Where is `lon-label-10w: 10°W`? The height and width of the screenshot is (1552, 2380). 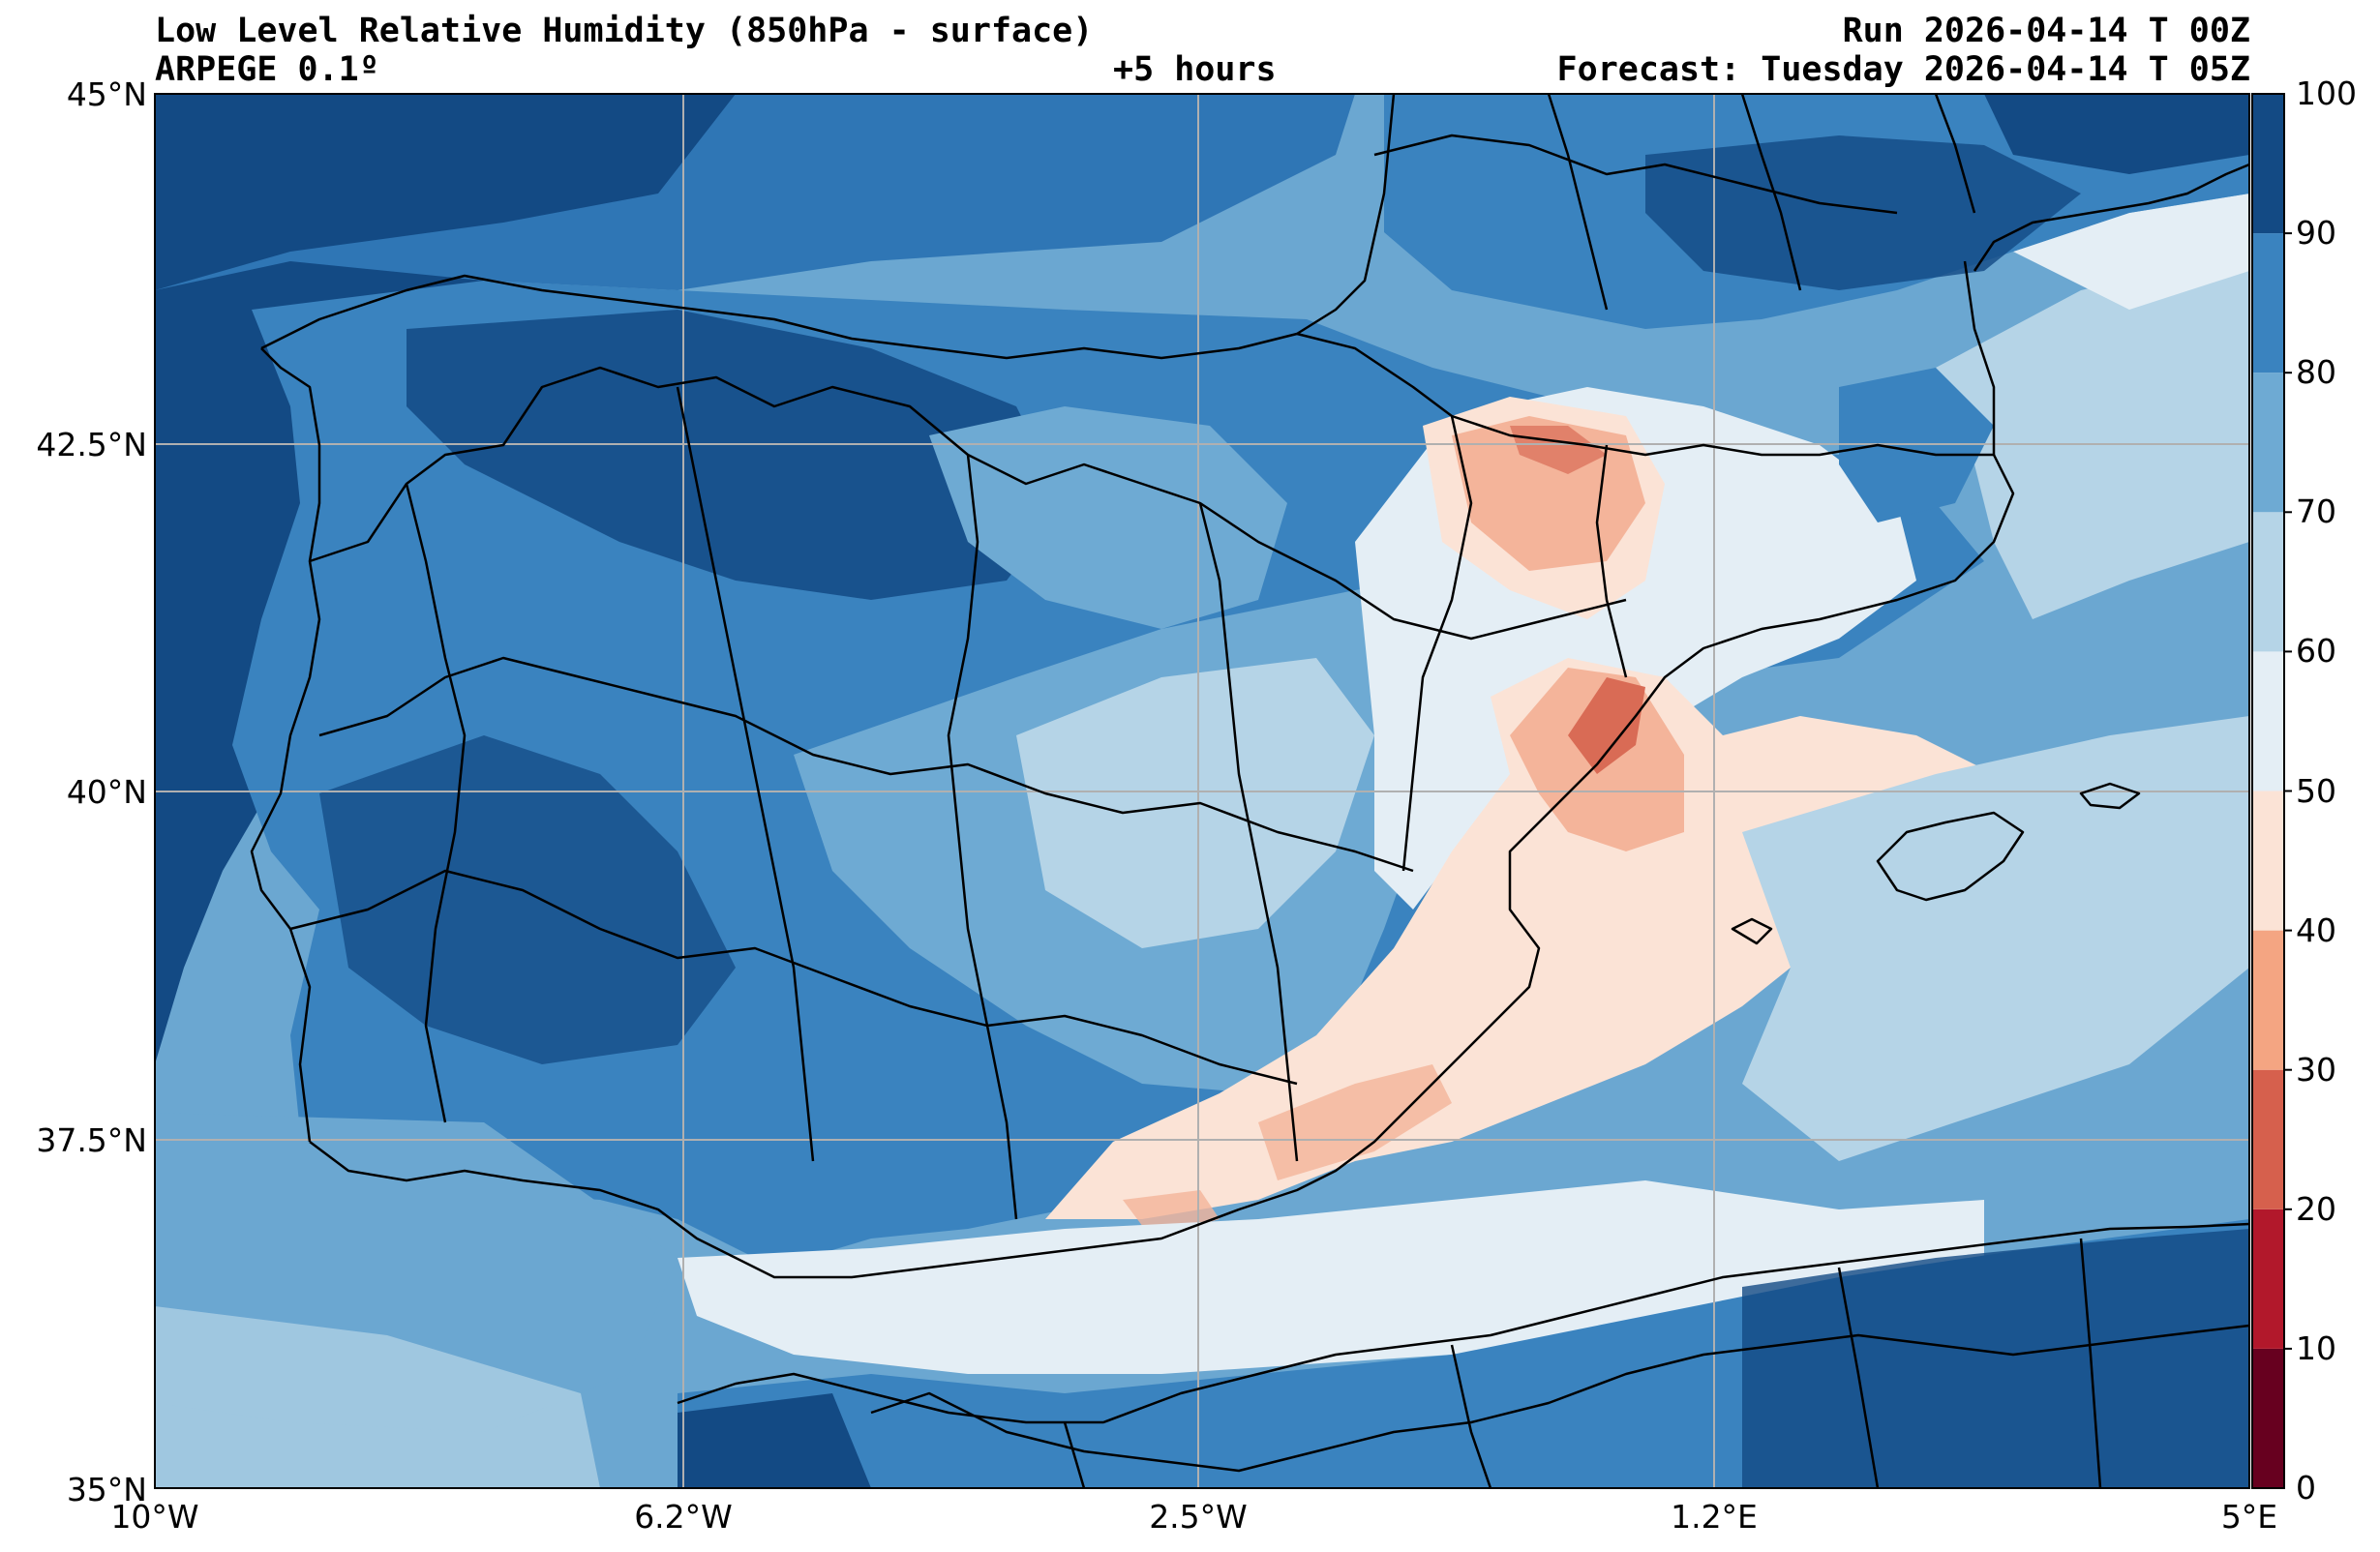
lon-label-10w: 10°W is located at coordinates (155, 1517).